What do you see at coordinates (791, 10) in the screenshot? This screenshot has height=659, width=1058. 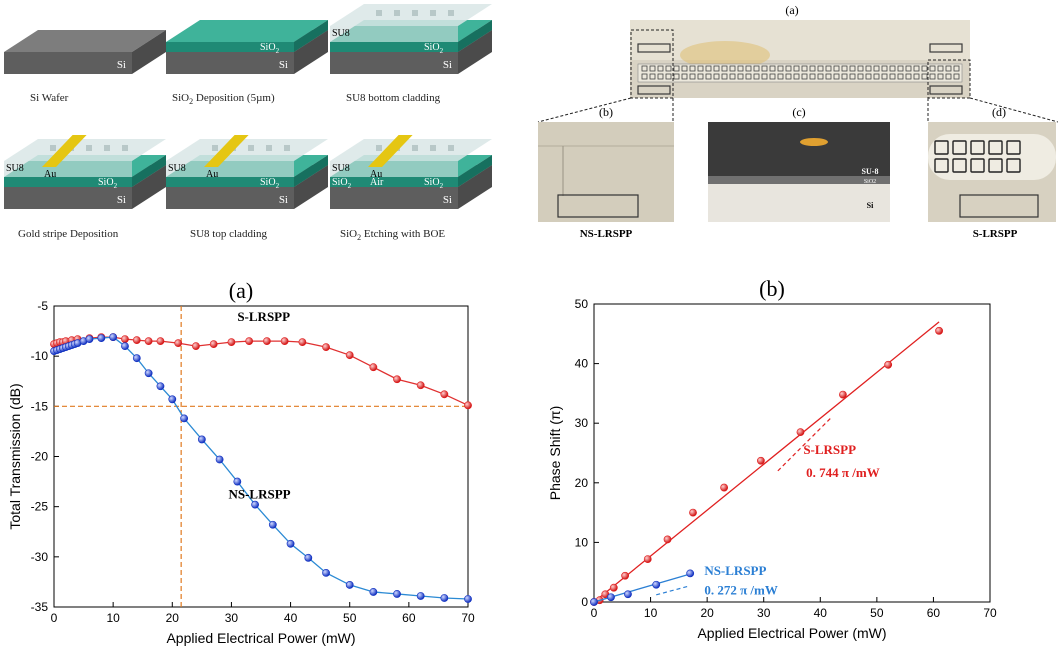 I see `photo-label-a: (a)` at bounding box center [791, 10].